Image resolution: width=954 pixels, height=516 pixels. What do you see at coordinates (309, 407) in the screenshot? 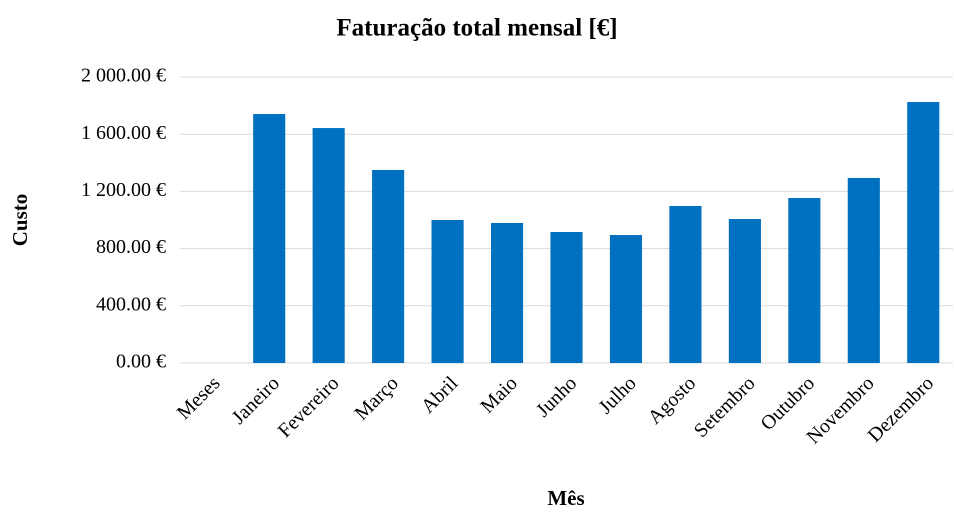
I see `x-tick-label: Fevereiro` at bounding box center [309, 407].